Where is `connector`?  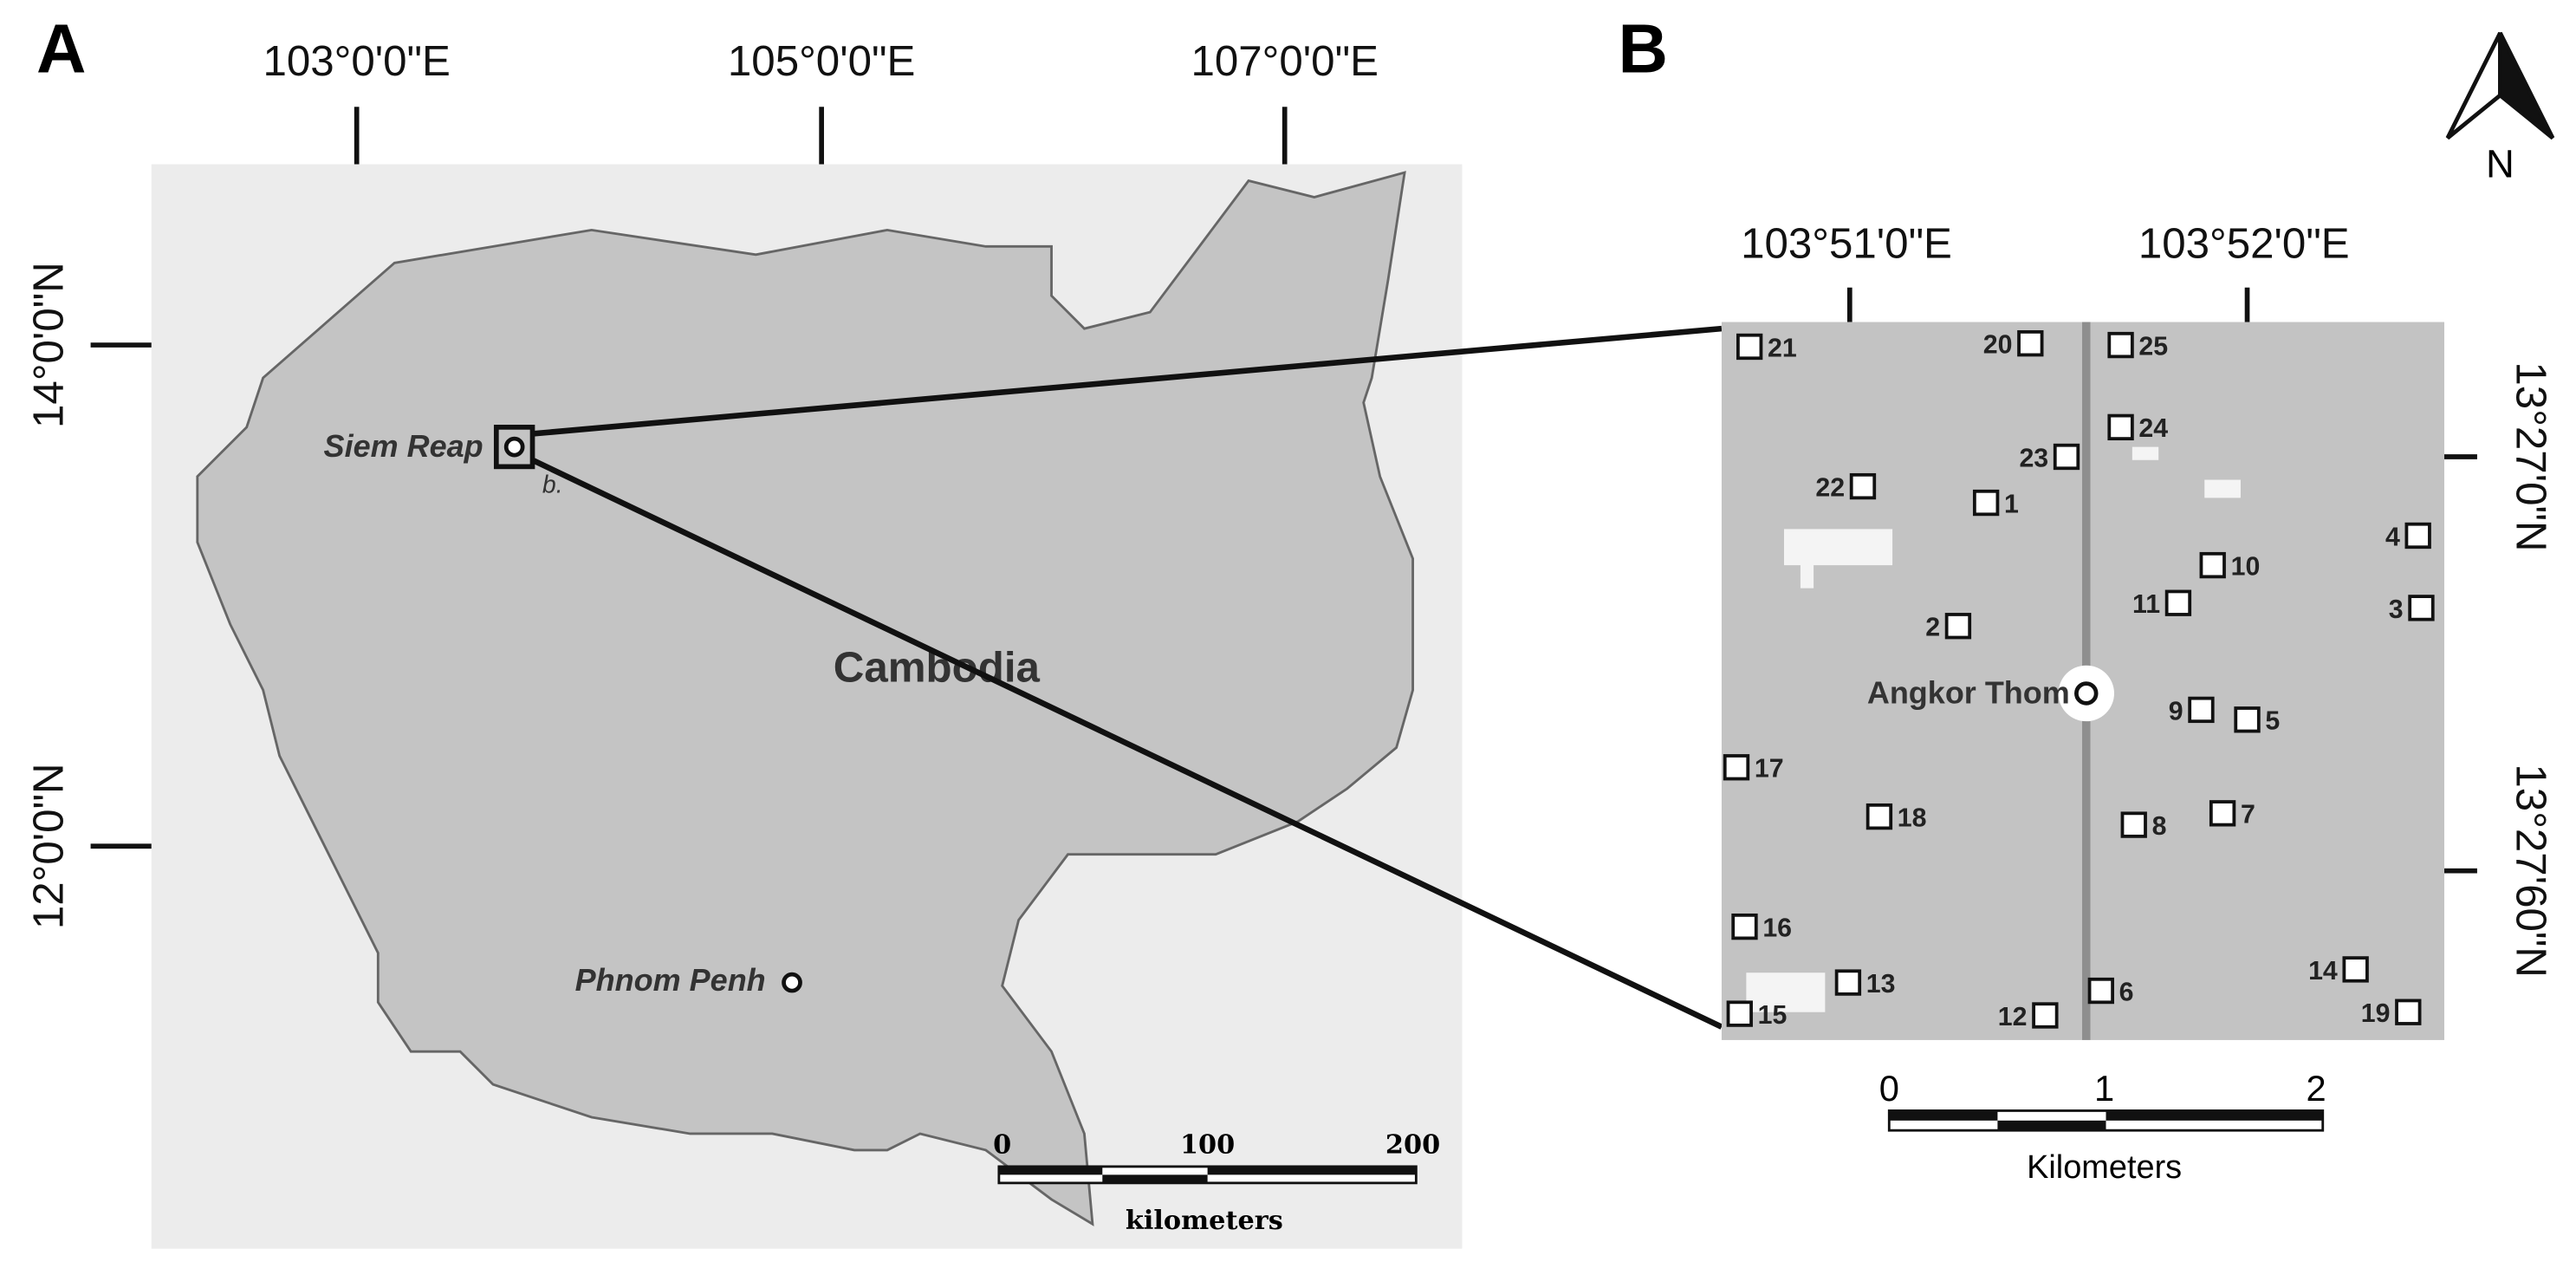
connector is located at coordinates (1128, 381).